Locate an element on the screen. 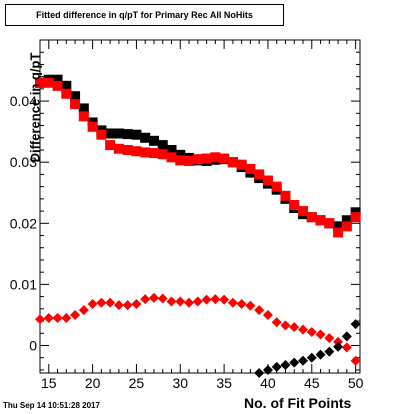  x-tick-label: 40 is located at coordinates (268, 383).